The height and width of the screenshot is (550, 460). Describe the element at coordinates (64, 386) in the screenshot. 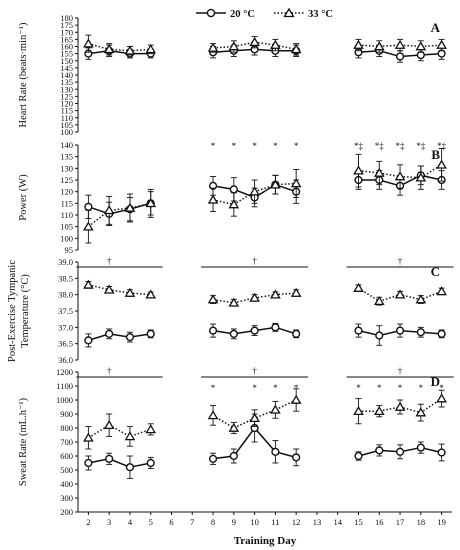

I see `y-tick-label-D: 1100` at that location.